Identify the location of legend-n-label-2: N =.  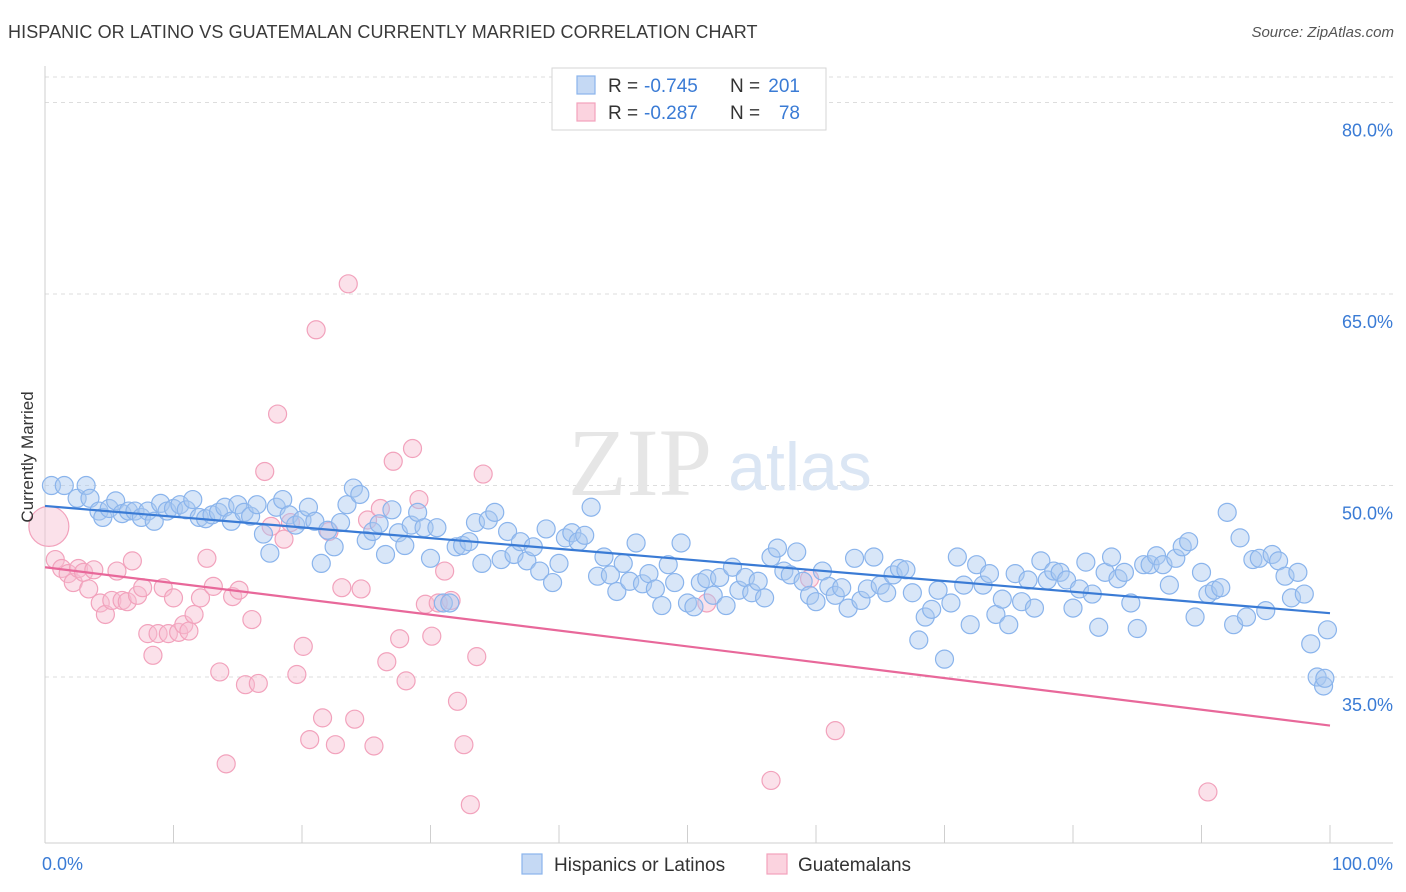
(747, 113).